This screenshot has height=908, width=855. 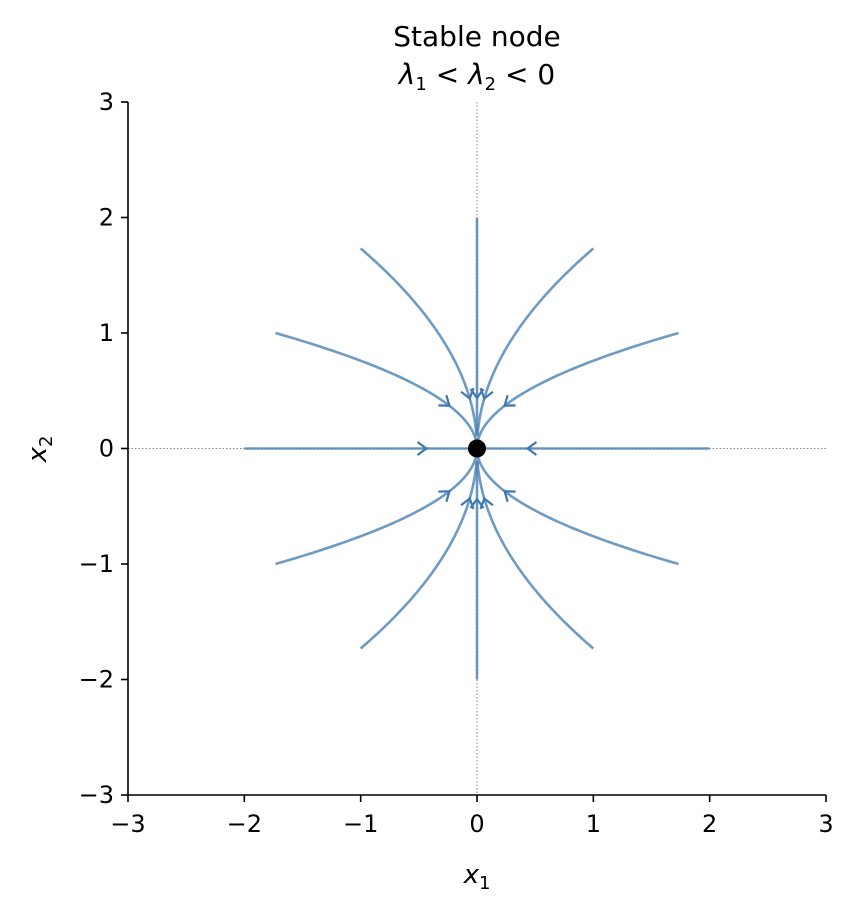 I want to click on x-tick-label: 0, so click(x=476, y=824).